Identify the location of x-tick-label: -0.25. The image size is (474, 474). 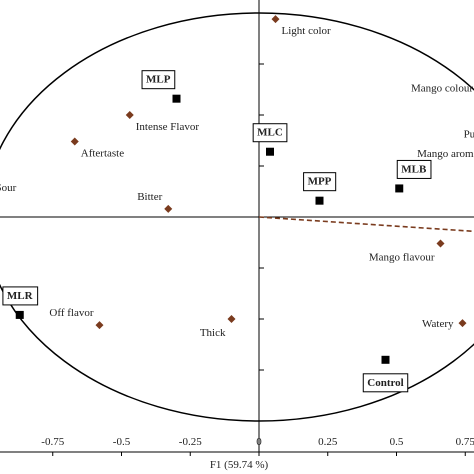
(190, 442).